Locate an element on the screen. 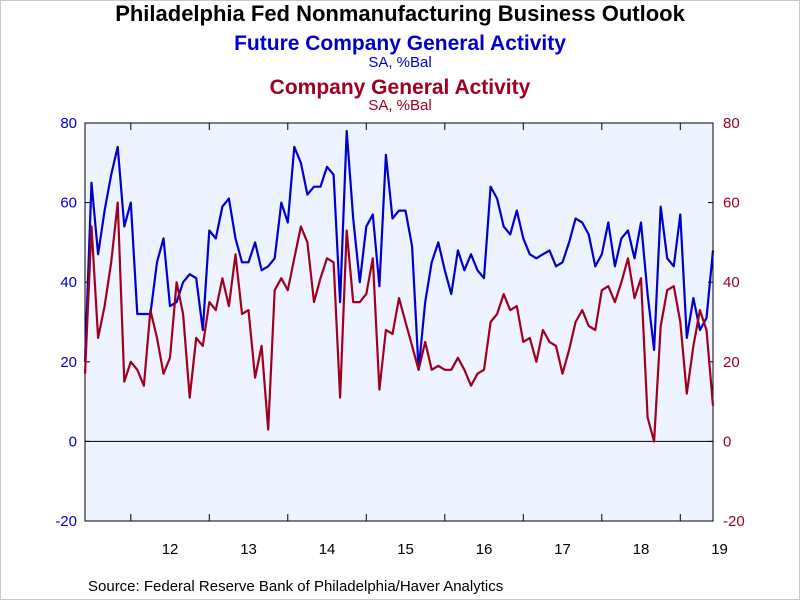 Image resolution: width=800 pixels, height=600 pixels. y-tick-label-left: 80 is located at coordinates (68, 123).